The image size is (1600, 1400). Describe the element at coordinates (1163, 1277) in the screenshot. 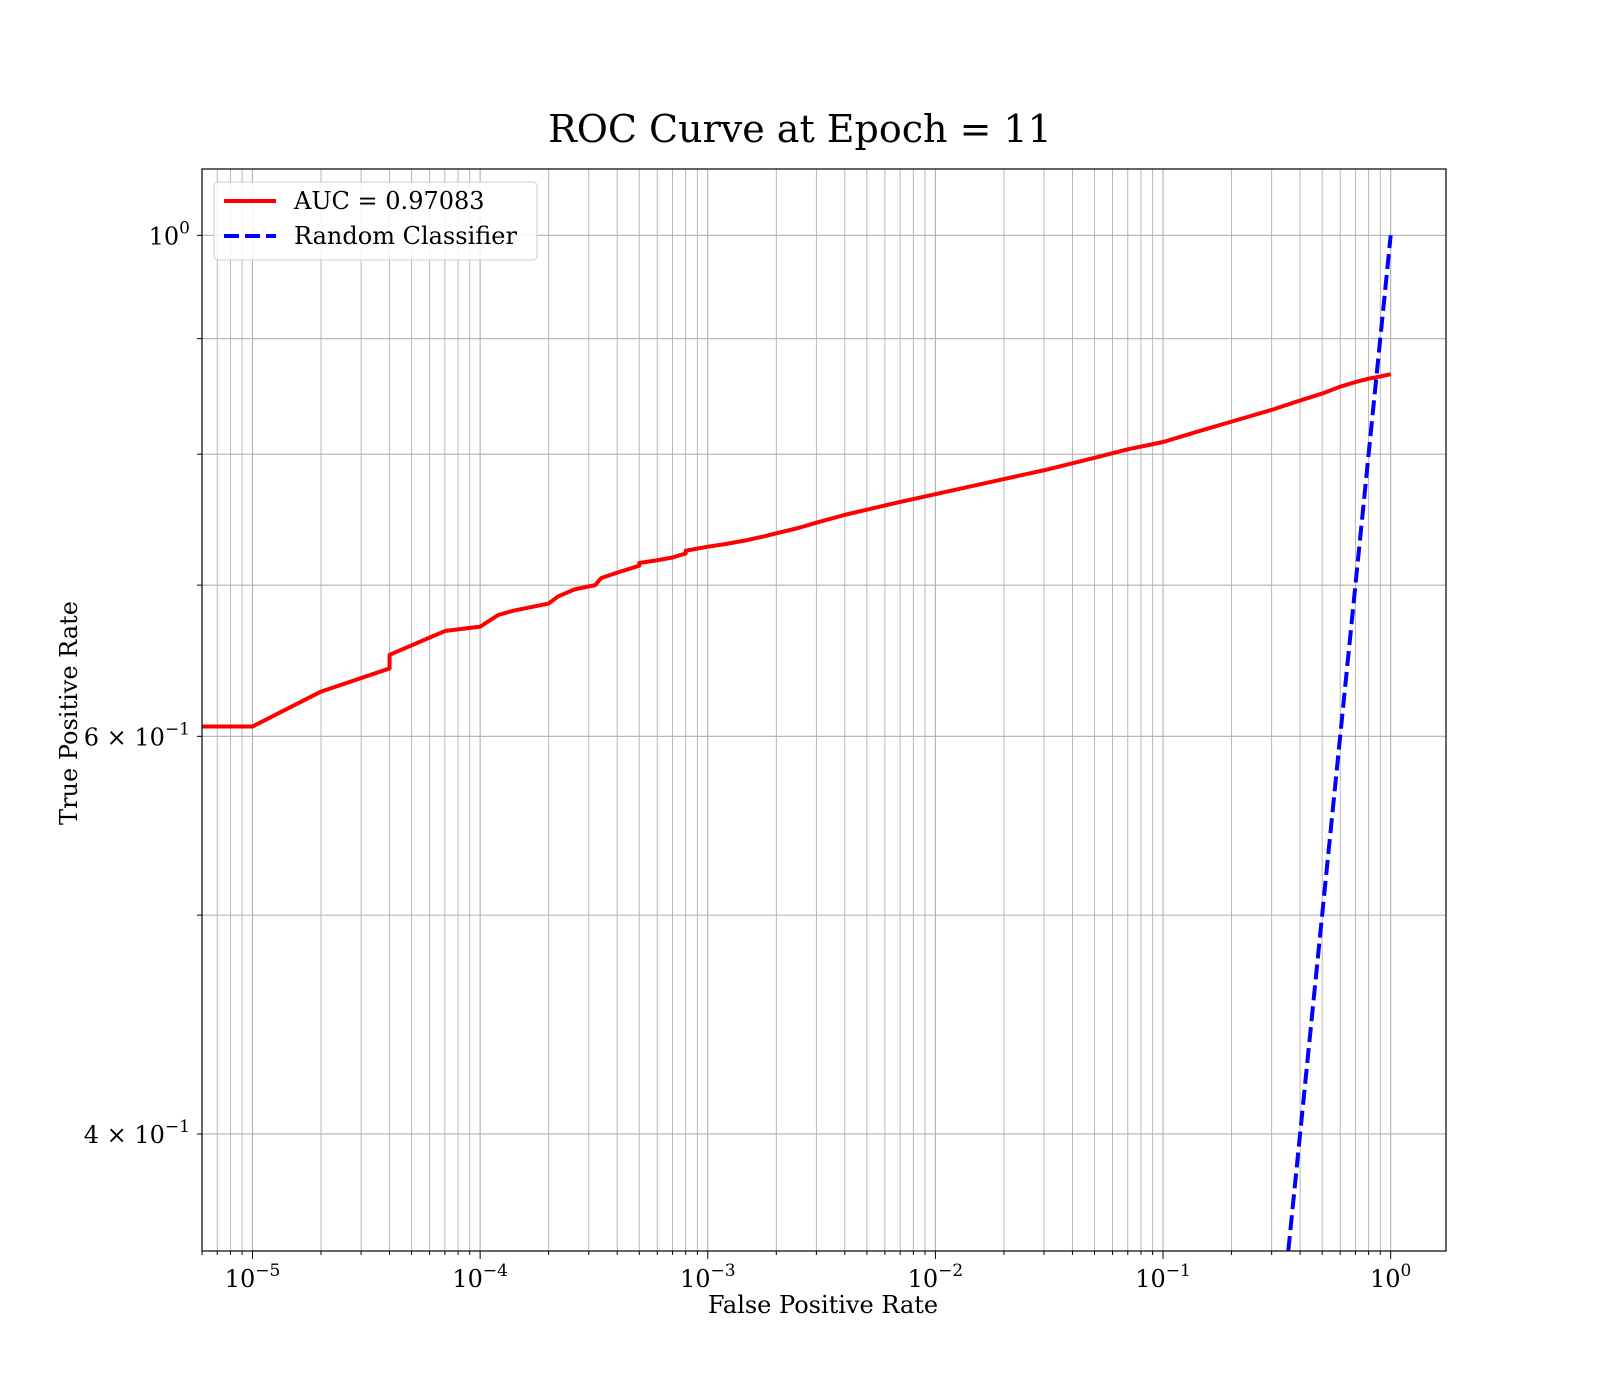

I see `x-tick-label: 10⁻¹` at that location.